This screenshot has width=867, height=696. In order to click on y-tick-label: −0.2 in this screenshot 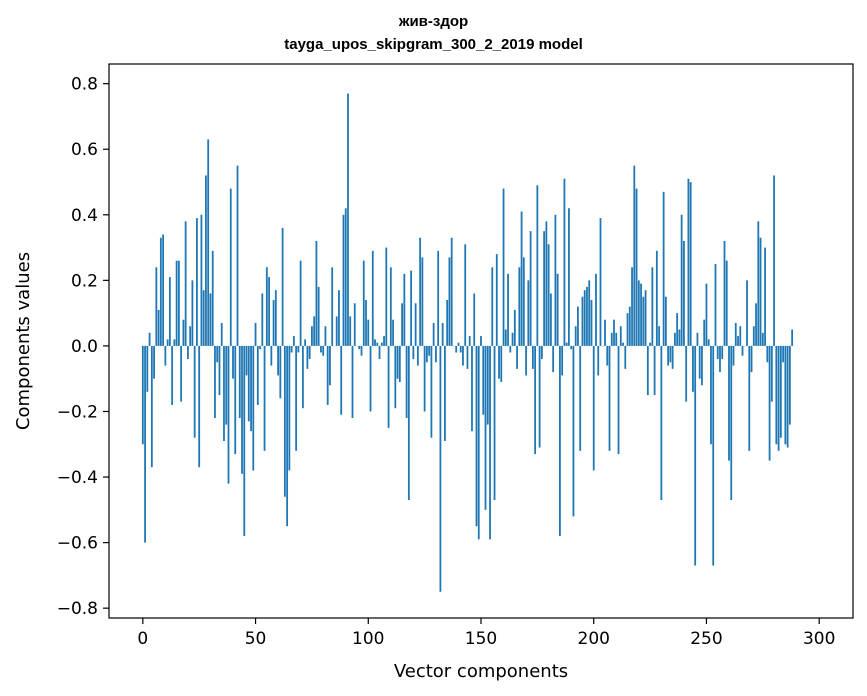, I will do `click(77, 412)`.